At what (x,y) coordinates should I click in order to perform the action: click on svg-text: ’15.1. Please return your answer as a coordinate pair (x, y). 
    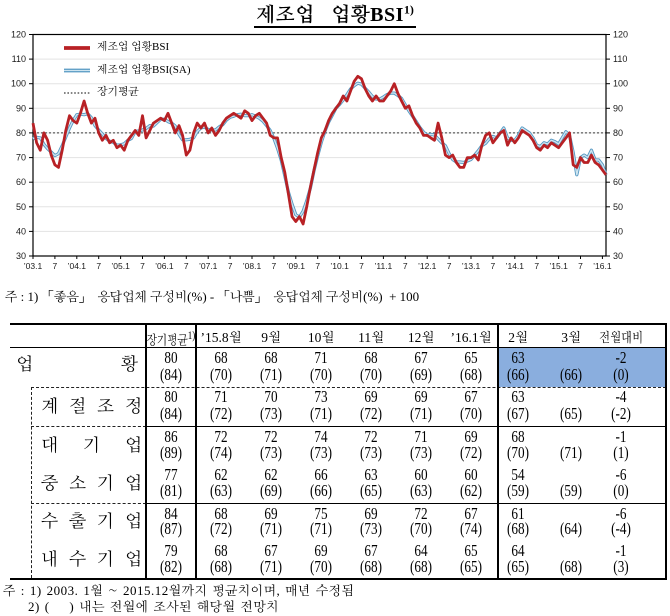
    Looking at the image, I should click on (558, 266).